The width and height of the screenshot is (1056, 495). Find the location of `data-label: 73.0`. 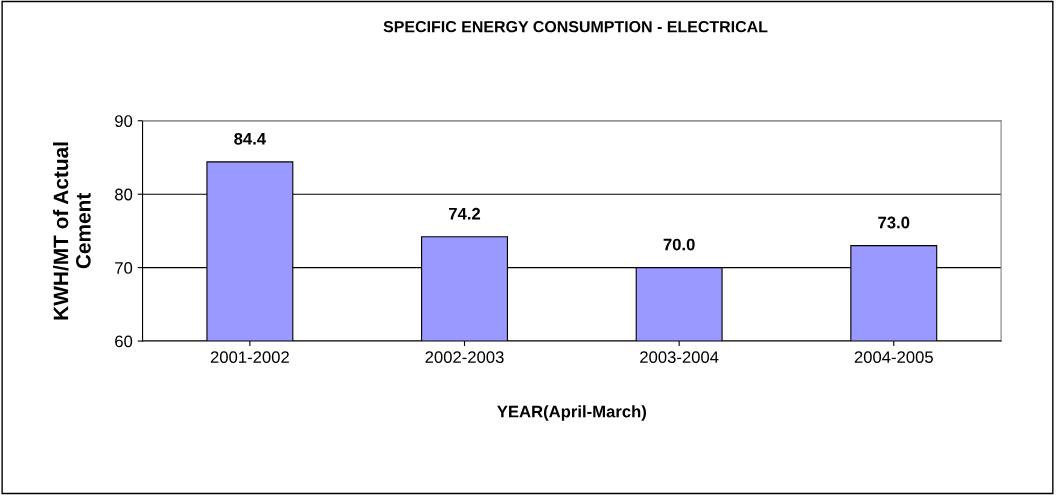

data-label: 73.0 is located at coordinates (894, 222).